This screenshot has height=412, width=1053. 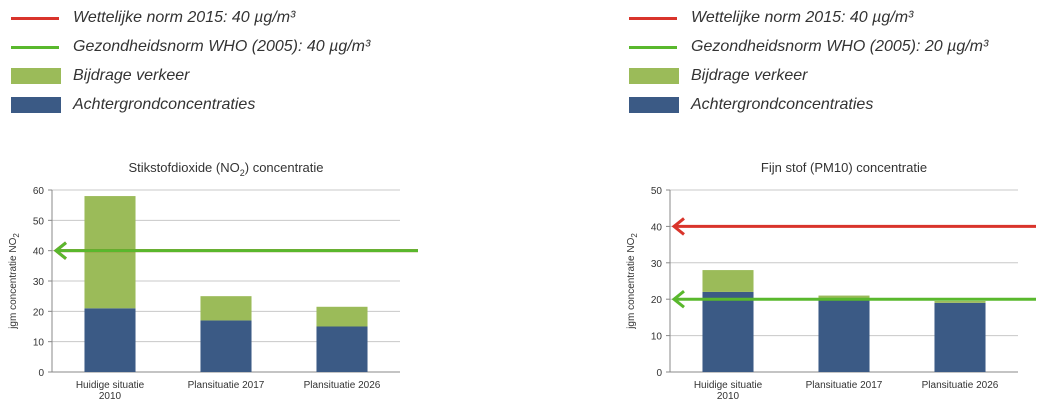 I want to click on chart-title: Fijn stof (PM10) concentratie, so click(x=844, y=167).